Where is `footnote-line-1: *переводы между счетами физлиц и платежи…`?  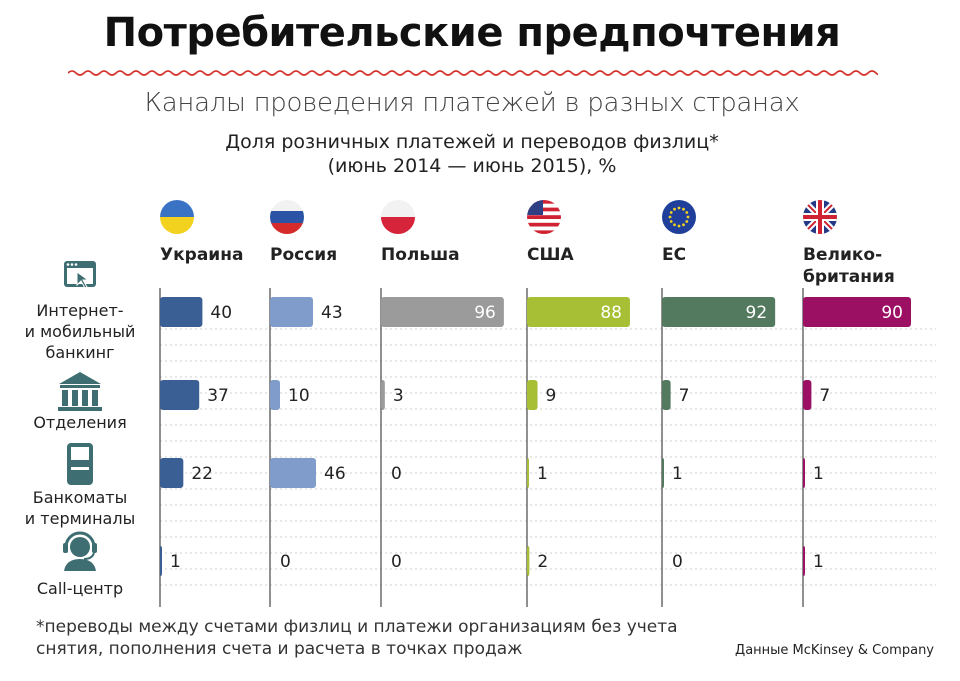 footnote-line-1: *переводы между счетами физлиц и платежи… is located at coordinates (357, 627).